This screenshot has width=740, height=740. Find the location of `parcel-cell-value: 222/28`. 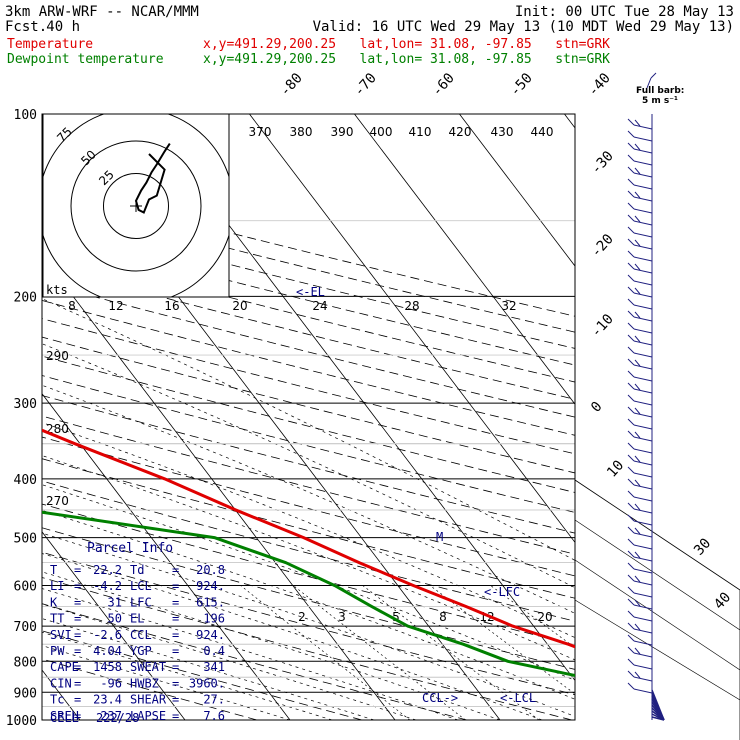

parcel-cell-value: 222/28 is located at coordinates (117, 718).